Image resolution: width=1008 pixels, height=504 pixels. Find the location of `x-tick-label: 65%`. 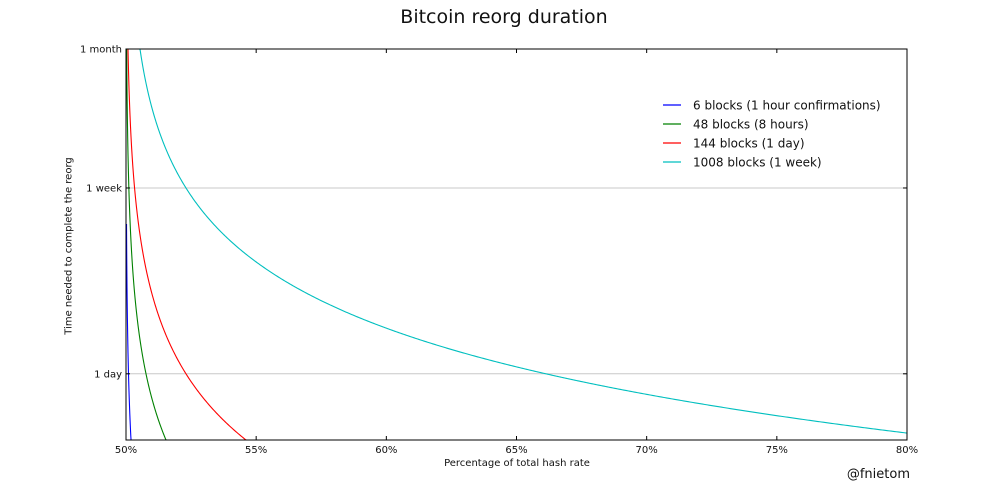

x-tick-label: 65% is located at coordinates (516, 450).